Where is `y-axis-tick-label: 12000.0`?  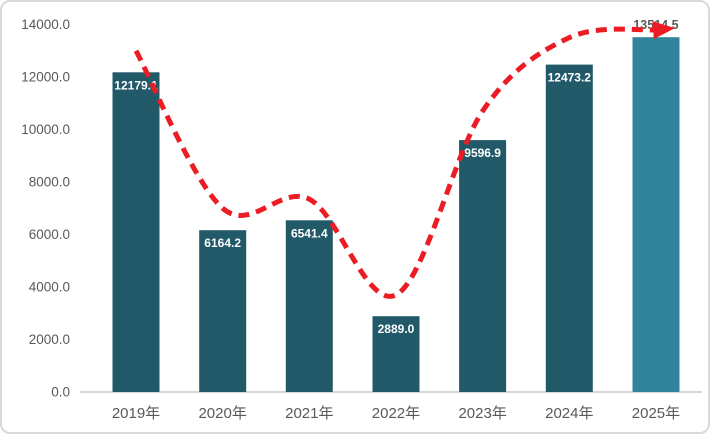
y-axis-tick-label: 12000.0 is located at coordinates (45, 77).